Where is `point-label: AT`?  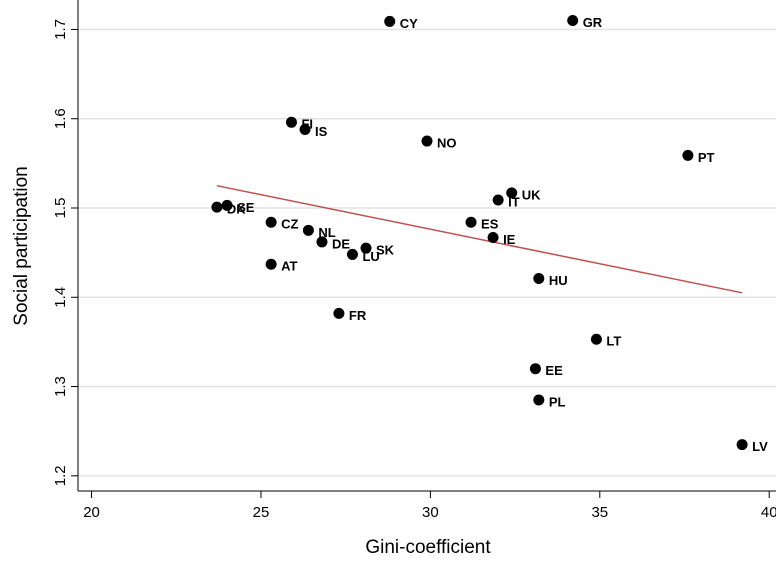
point-label: AT is located at coordinates (289, 266).